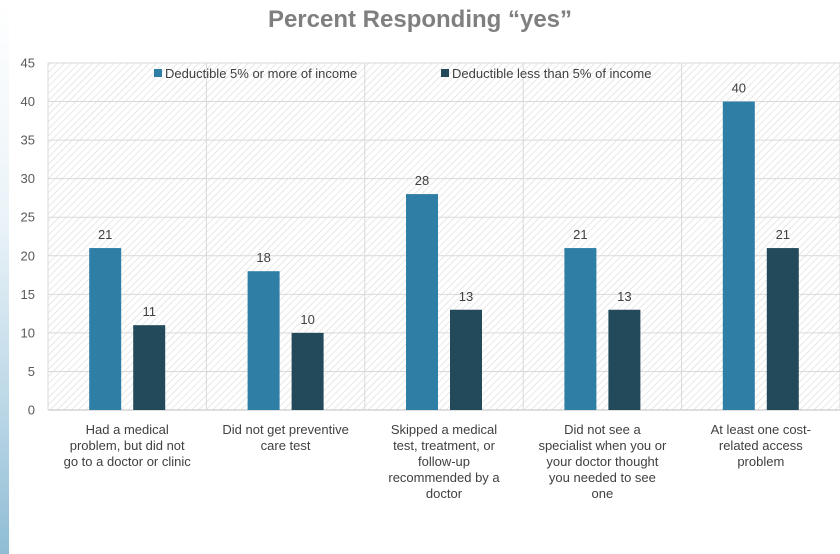 The image size is (840, 554). Describe the element at coordinates (444, 477) in the screenshot. I see `x-tick-label-line: recommended by a` at that location.